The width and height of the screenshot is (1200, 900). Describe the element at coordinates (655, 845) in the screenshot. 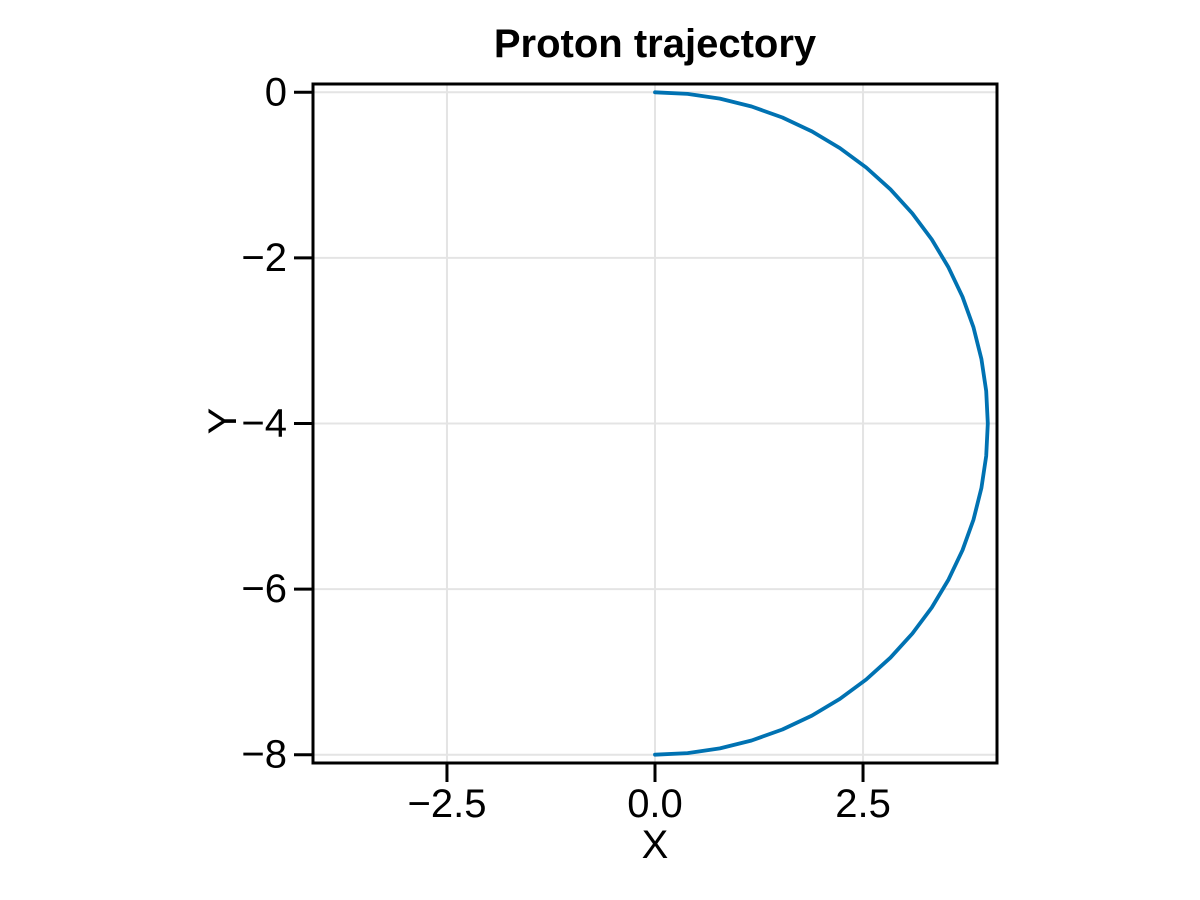

I see `x-axis-label: X` at that location.